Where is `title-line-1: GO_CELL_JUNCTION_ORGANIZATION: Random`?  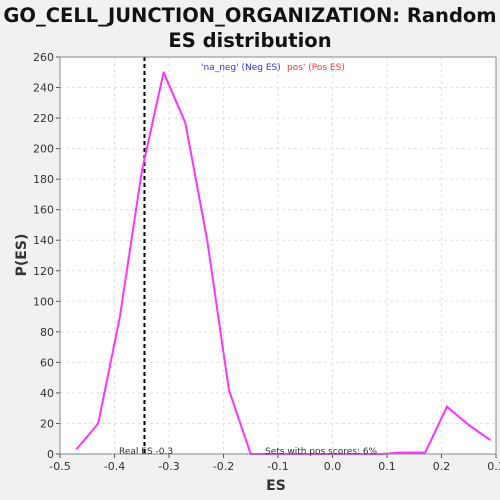 title-line-1: GO_CELL_JUNCTION_ORGANIZATION: Random is located at coordinates (250, 15).